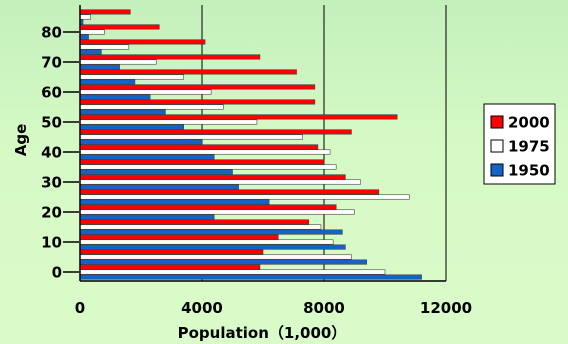  What do you see at coordinates (529, 147) in the screenshot?
I see `legend-label-1975: 1975` at bounding box center [529, 147].